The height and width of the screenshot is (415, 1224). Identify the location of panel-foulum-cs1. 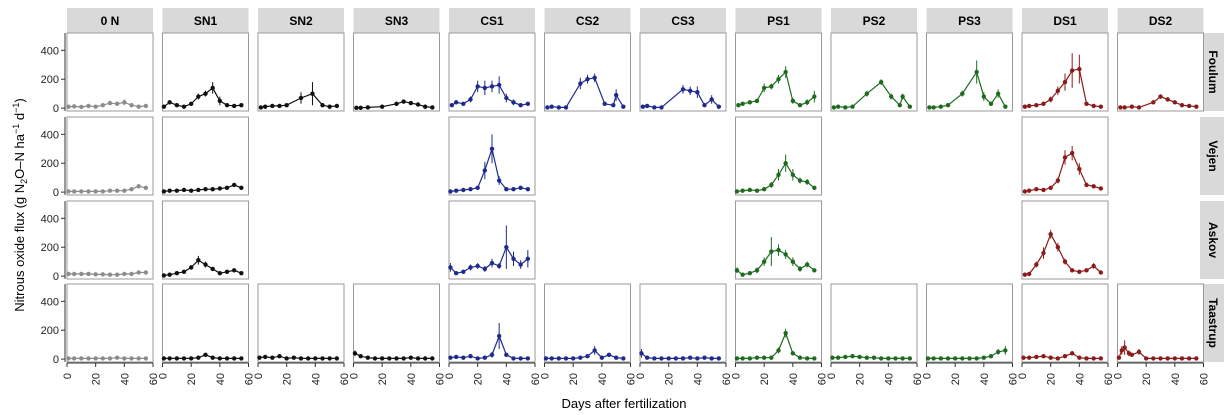
(492, 72).